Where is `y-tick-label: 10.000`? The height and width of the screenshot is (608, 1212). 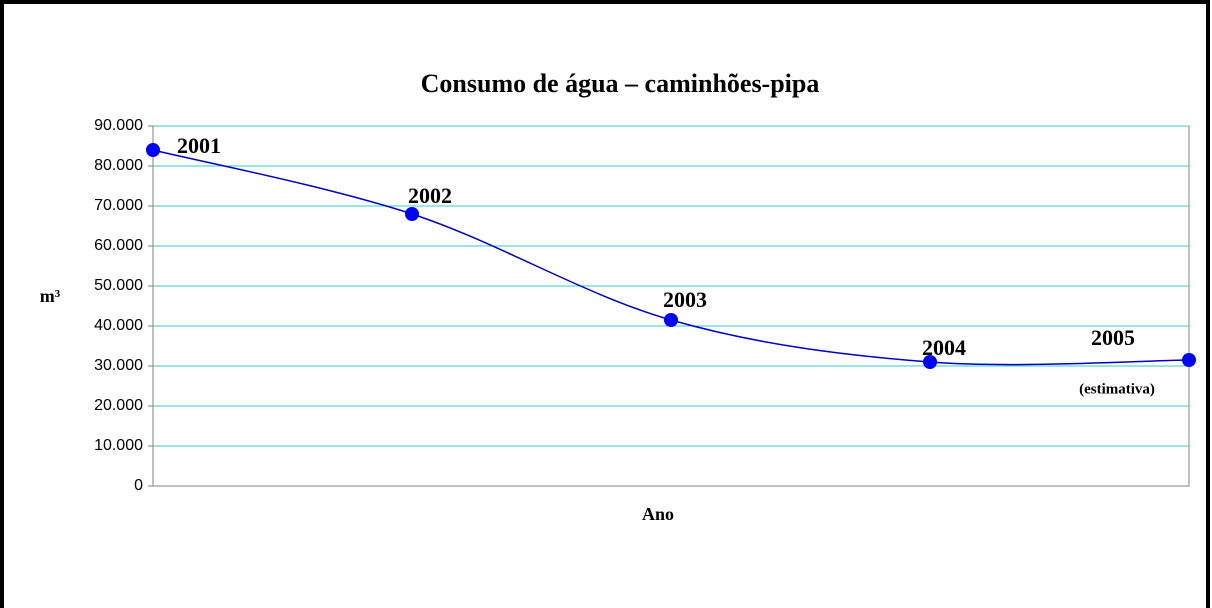 y-tick-label: 10.000 is located at coordinates (118, 445).